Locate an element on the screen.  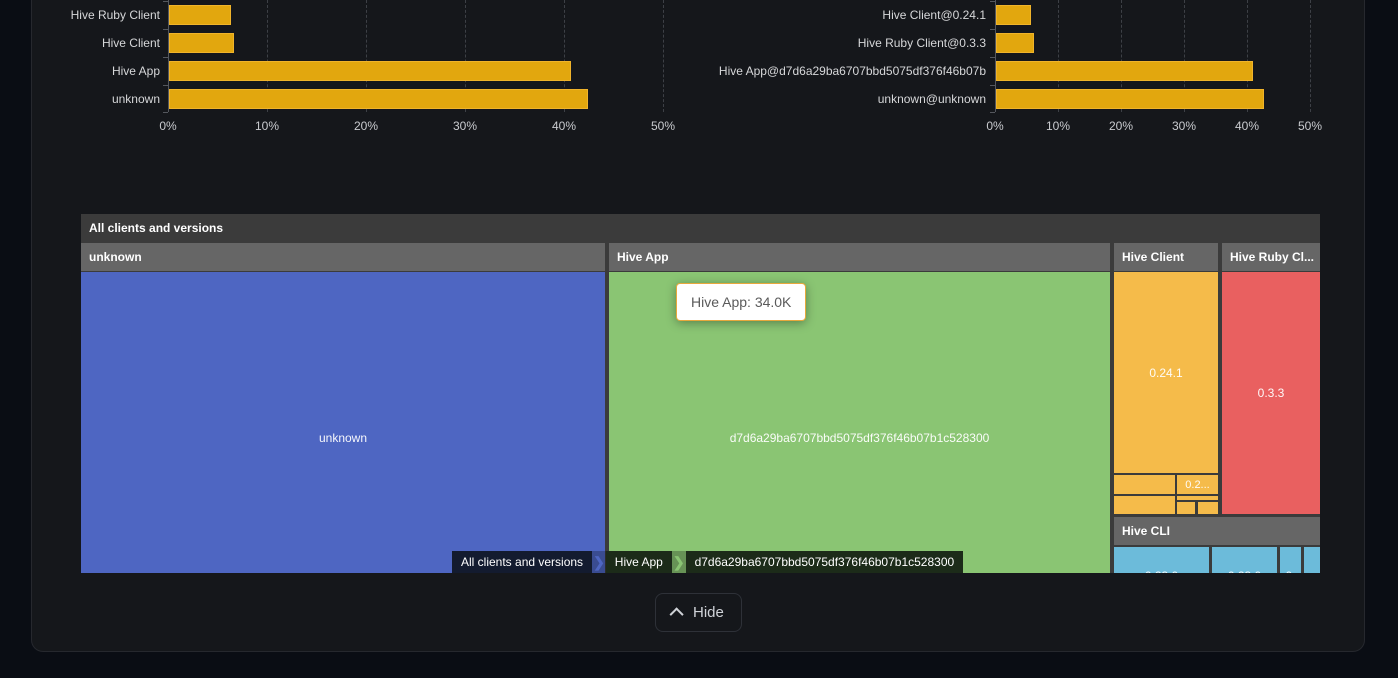
category-label: Hive Client is located at coordinates (130, 43).